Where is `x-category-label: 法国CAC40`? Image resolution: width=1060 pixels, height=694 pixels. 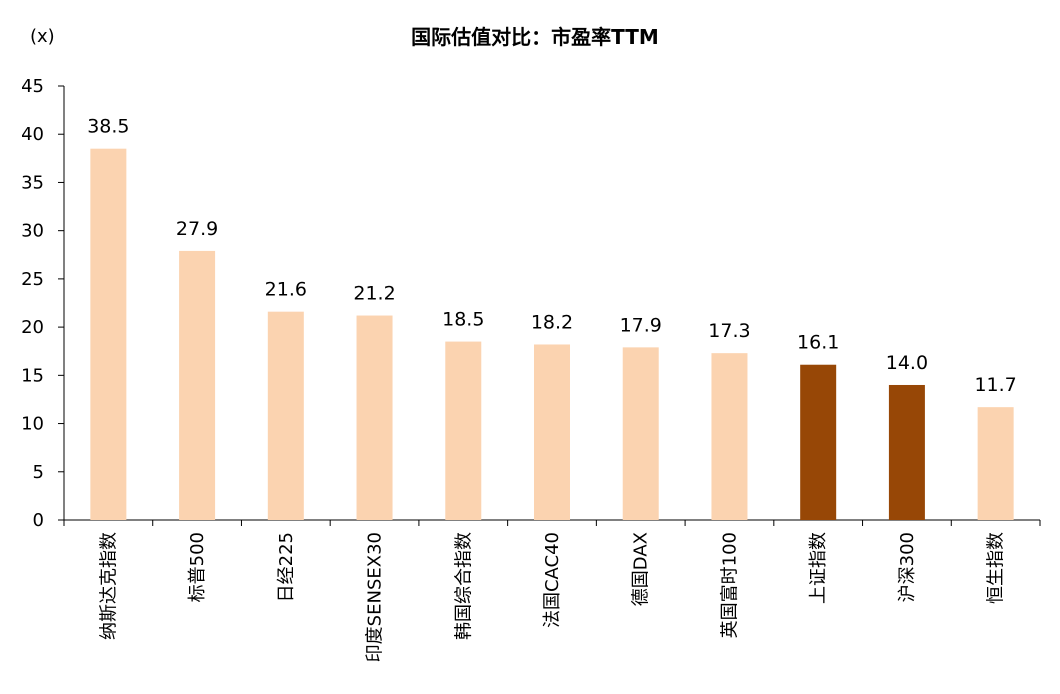
x-category-label: 法国CAC40 is located at coordinates (552, 580).